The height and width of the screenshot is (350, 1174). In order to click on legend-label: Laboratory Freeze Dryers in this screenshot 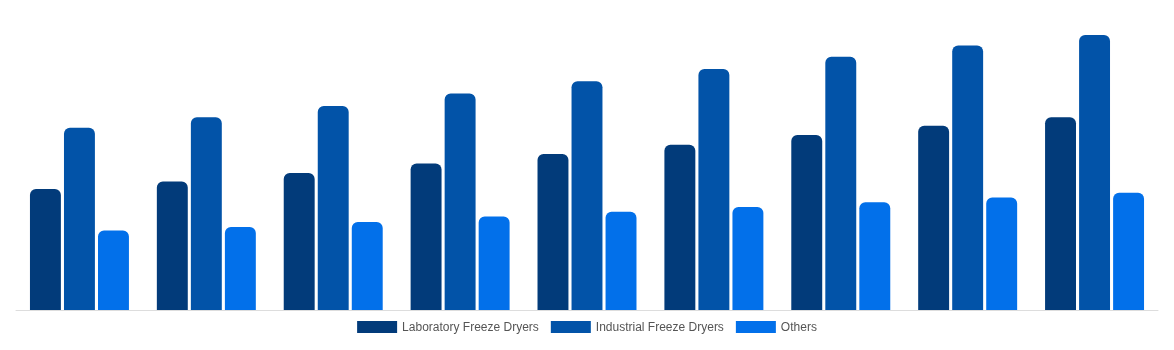, I will do `click(470, 327)`.